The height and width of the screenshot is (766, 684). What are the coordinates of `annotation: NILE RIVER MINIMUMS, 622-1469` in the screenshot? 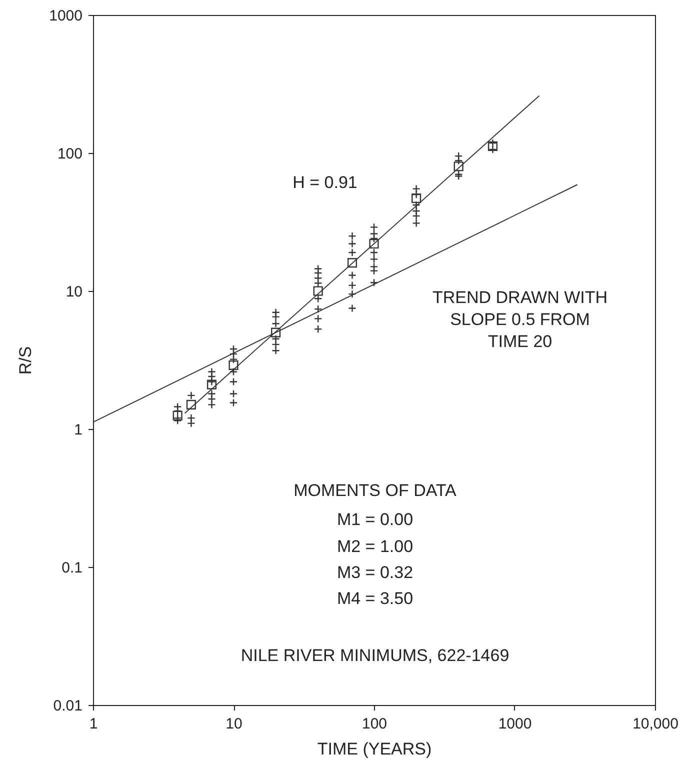 It's located at (375, 655).